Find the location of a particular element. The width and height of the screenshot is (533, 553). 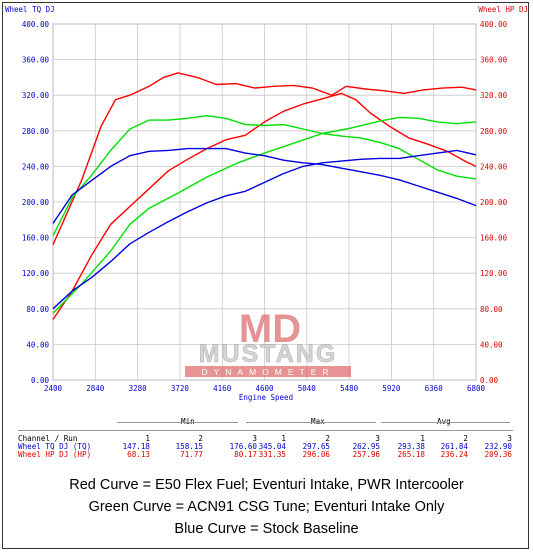

x-tick-label: 4160 is located at coordinates (222, 388).